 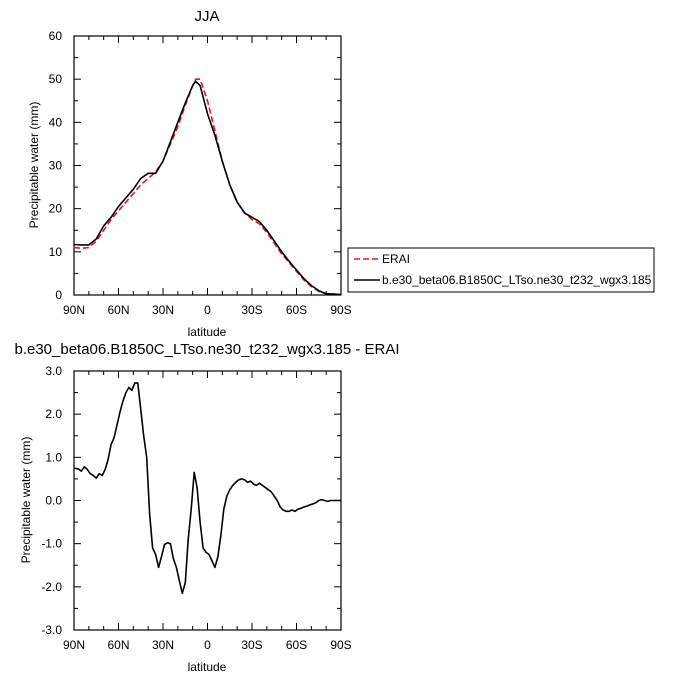 I want to click on bottom-y-tick-label: -2.0, so click(x=51, y=587).